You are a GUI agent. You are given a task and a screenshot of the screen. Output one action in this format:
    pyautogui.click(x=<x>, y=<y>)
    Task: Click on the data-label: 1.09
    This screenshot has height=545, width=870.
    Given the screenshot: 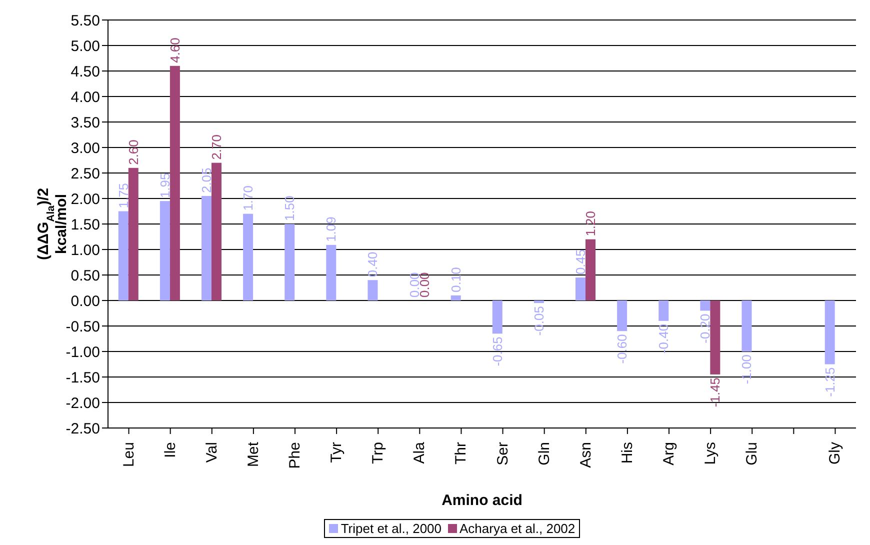 What is the action you would take?
    pyautogui.click(x=331, y=229)
    